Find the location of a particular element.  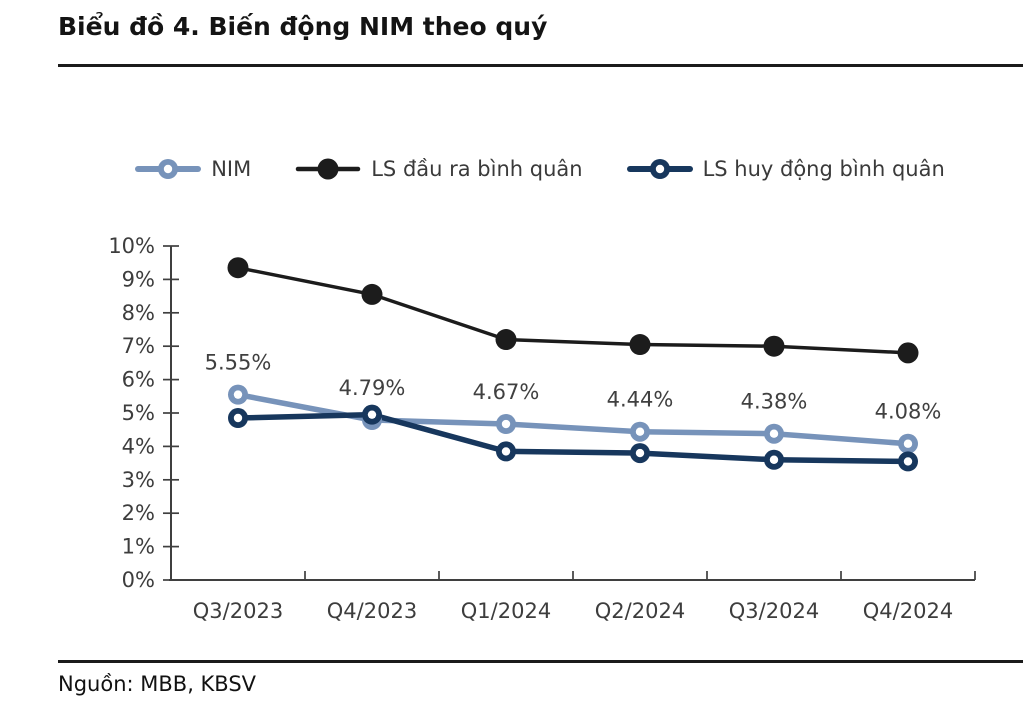

x-tick-label: Q1/2024 is located at coordinates (506, 611).